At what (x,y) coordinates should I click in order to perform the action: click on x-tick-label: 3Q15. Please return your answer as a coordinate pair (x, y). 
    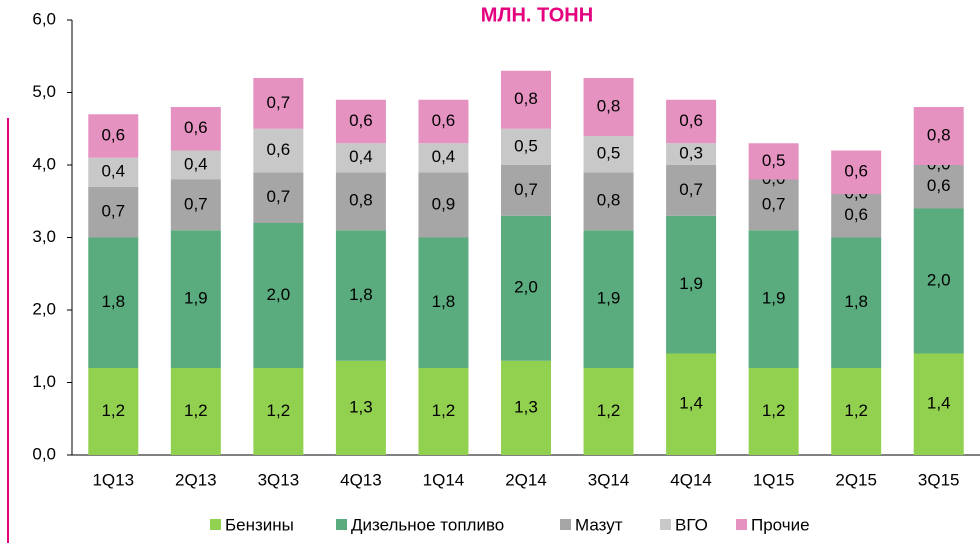
    Looking at the image, I should click on (939, 479).